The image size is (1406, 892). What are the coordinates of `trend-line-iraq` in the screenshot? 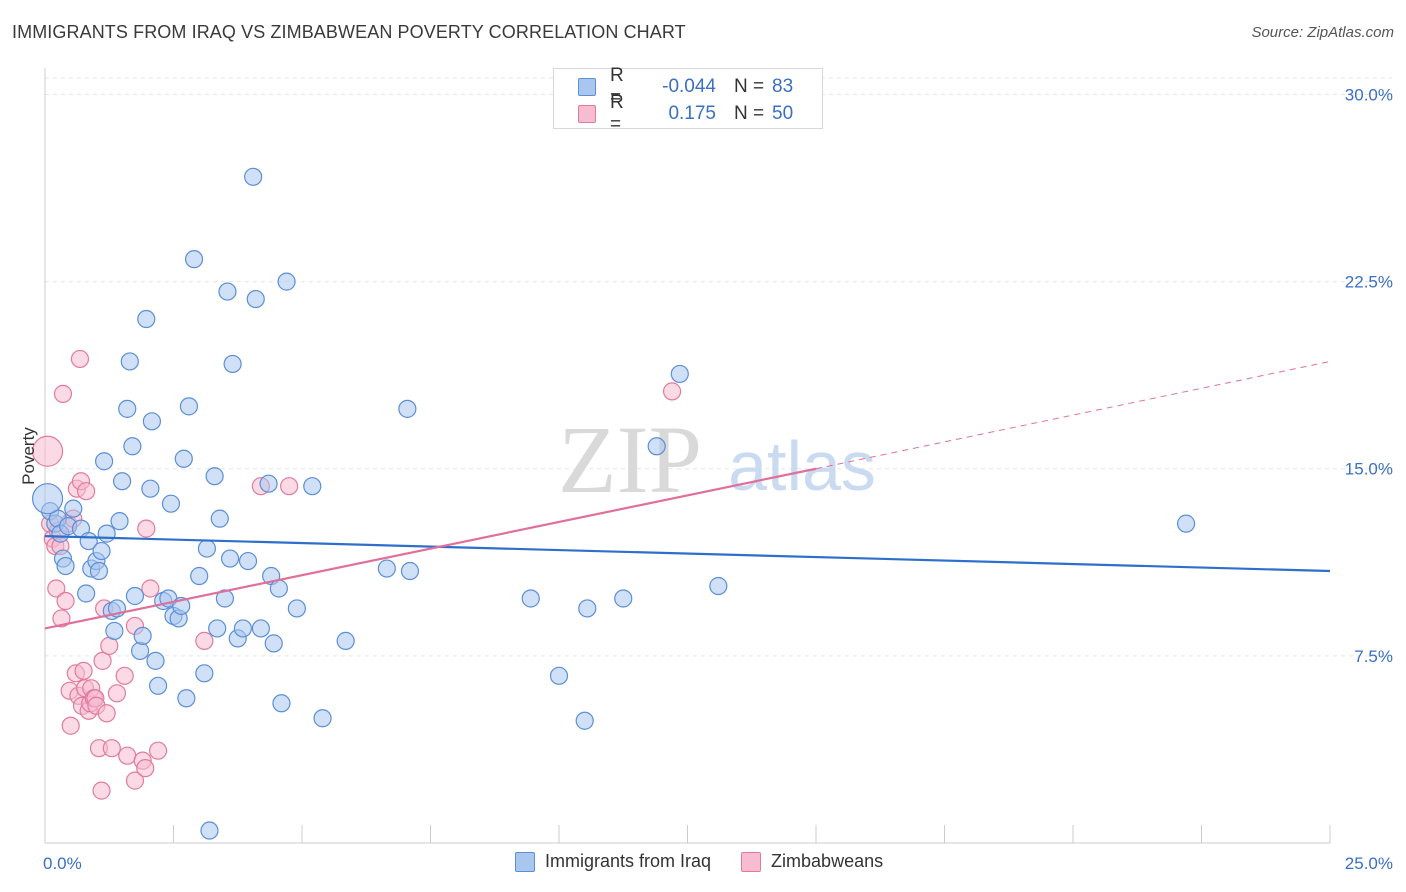 It's located at (687, 554).